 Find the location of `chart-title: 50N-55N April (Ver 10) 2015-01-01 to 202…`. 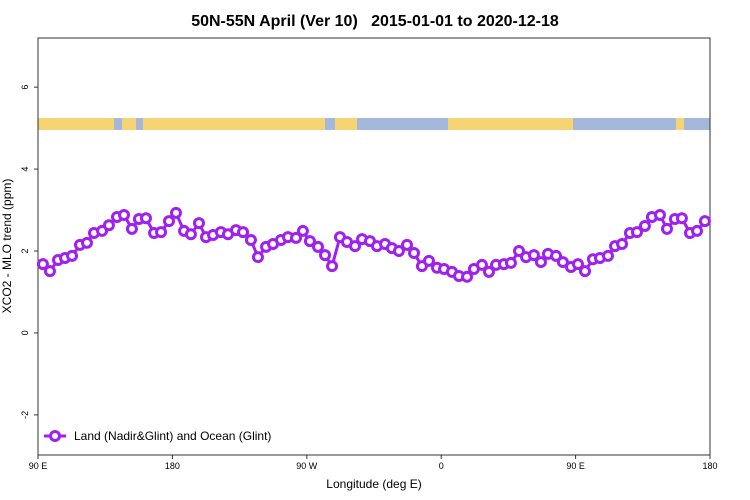

chart-title: 50N-55N April (Ver 10) 2015-01-01 to 202… is located at coordinates (375, 21).